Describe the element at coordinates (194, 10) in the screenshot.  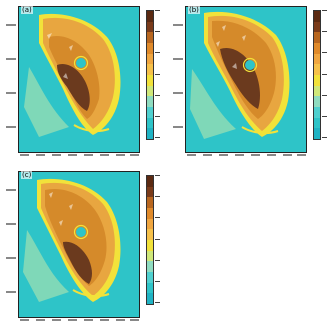
I see `panel-label: (b)` at that location.